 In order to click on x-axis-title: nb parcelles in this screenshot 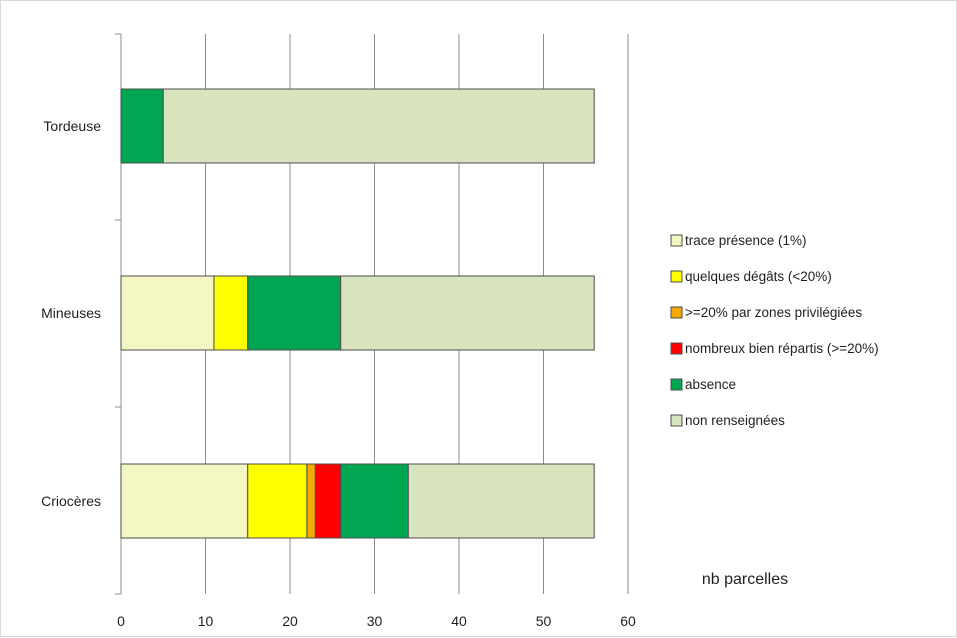, I will do `click(745, 579)`.